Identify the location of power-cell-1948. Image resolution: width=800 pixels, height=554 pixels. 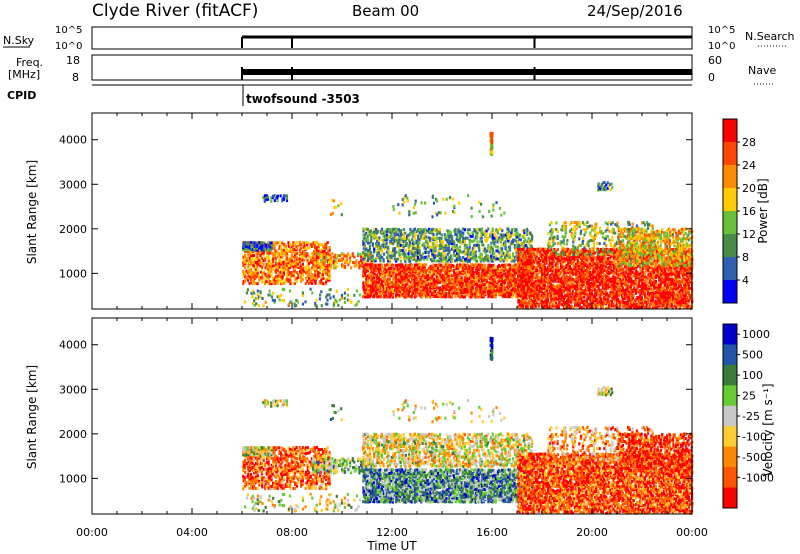
(458, 268).